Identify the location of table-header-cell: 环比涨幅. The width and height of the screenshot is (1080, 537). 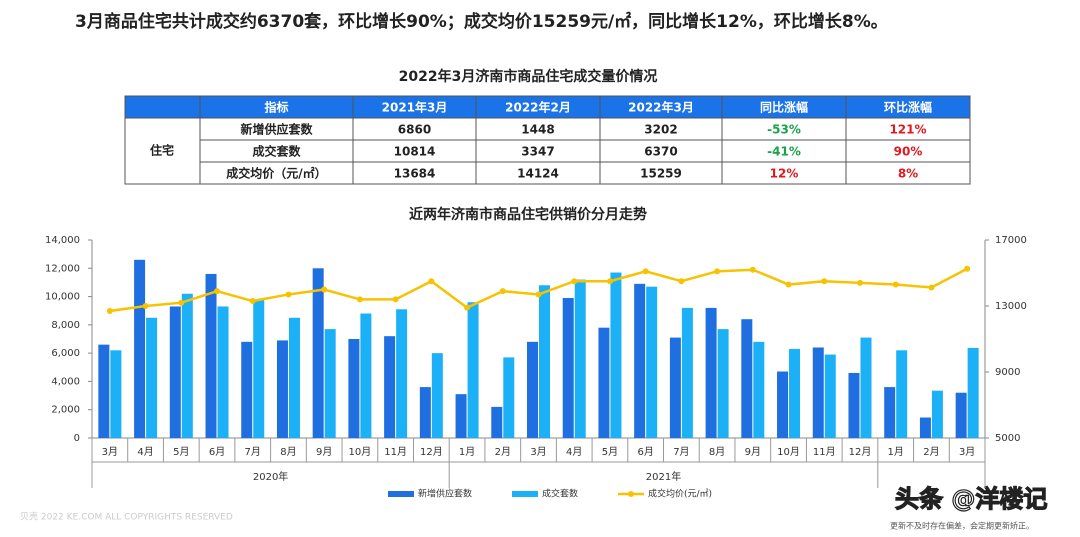
(908, 107).